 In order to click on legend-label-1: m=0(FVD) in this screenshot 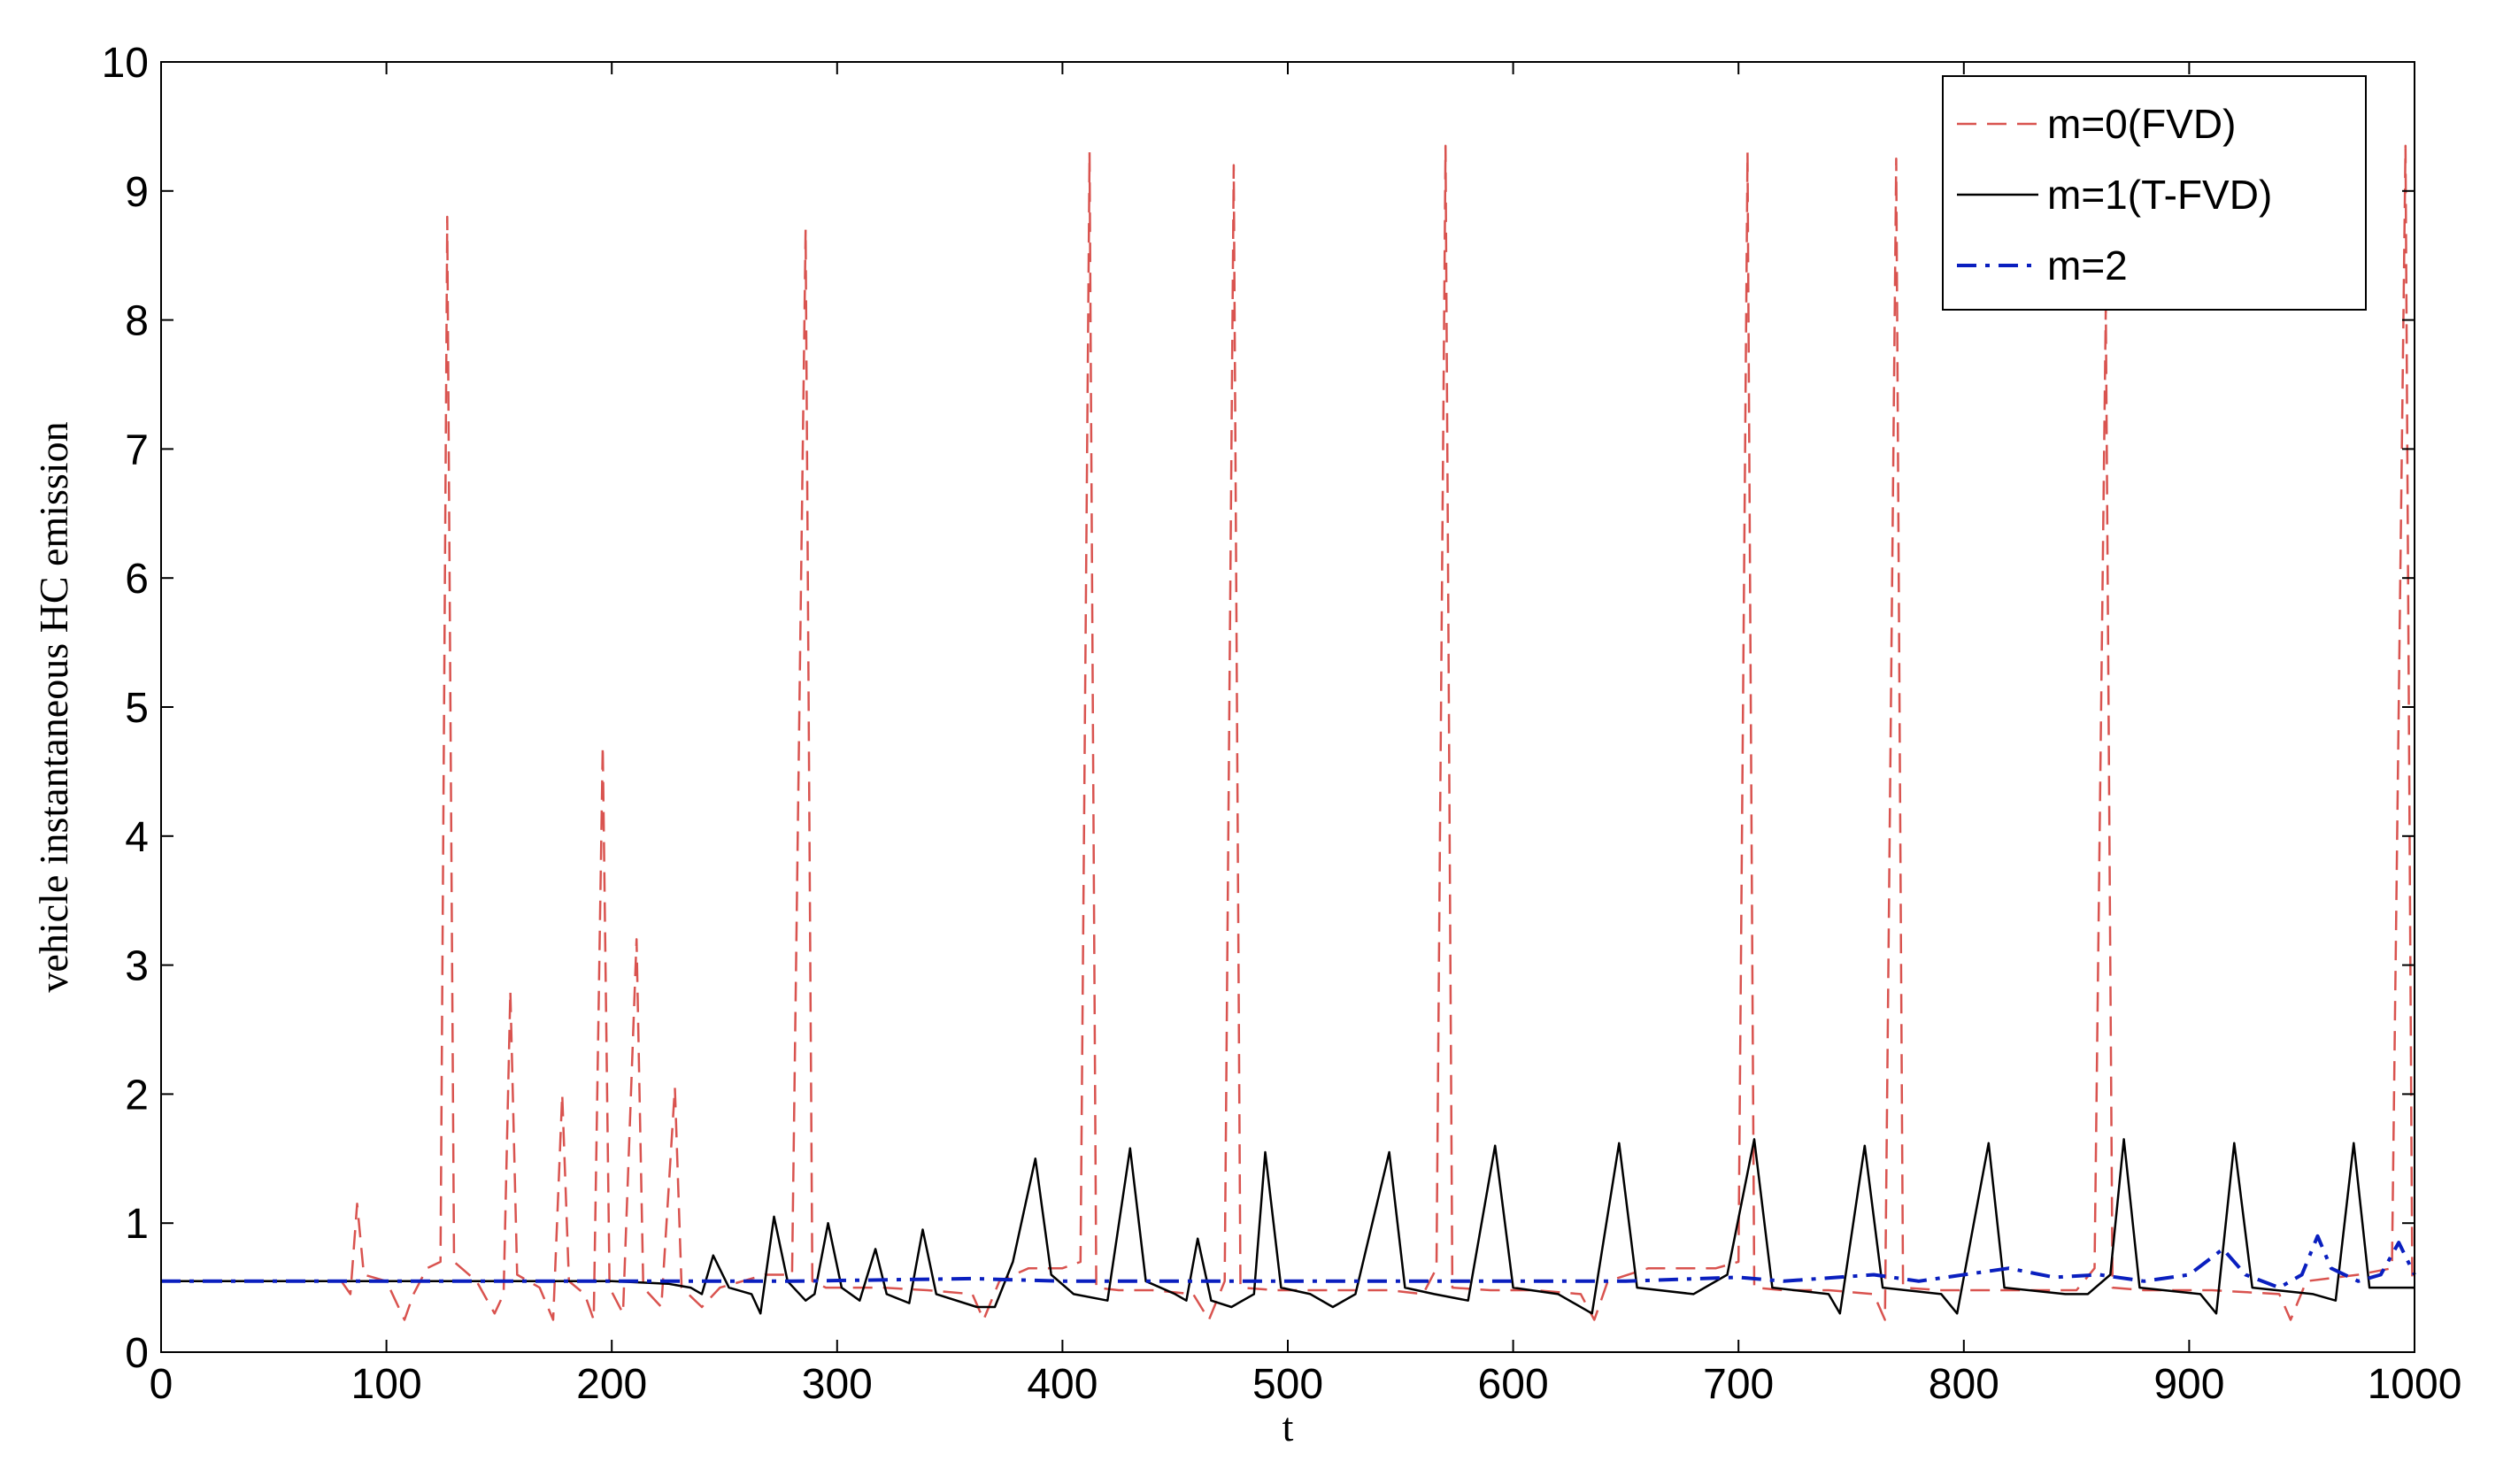, I will do `click(2141, 124)`.